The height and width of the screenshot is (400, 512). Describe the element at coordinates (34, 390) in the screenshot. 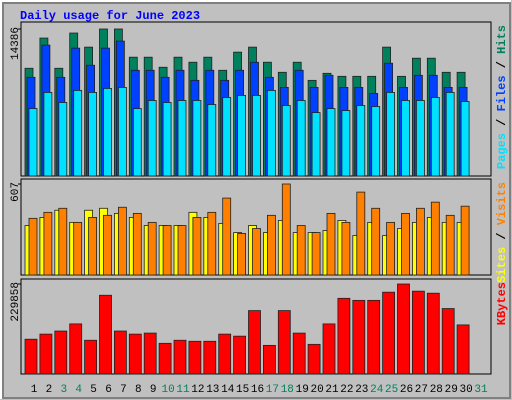

I see `x-tick-label: 1` at that location.